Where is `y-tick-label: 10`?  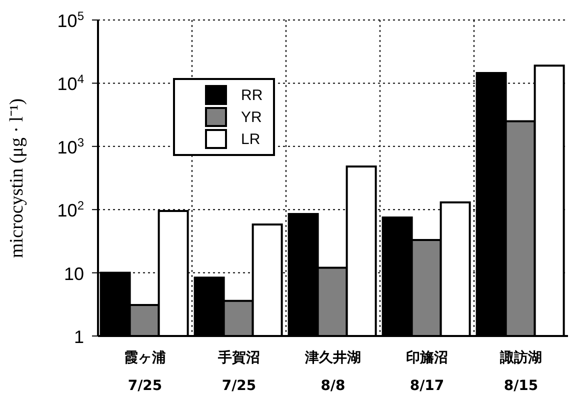
y-tick-label: 10 is located at coordinates (74, 274).